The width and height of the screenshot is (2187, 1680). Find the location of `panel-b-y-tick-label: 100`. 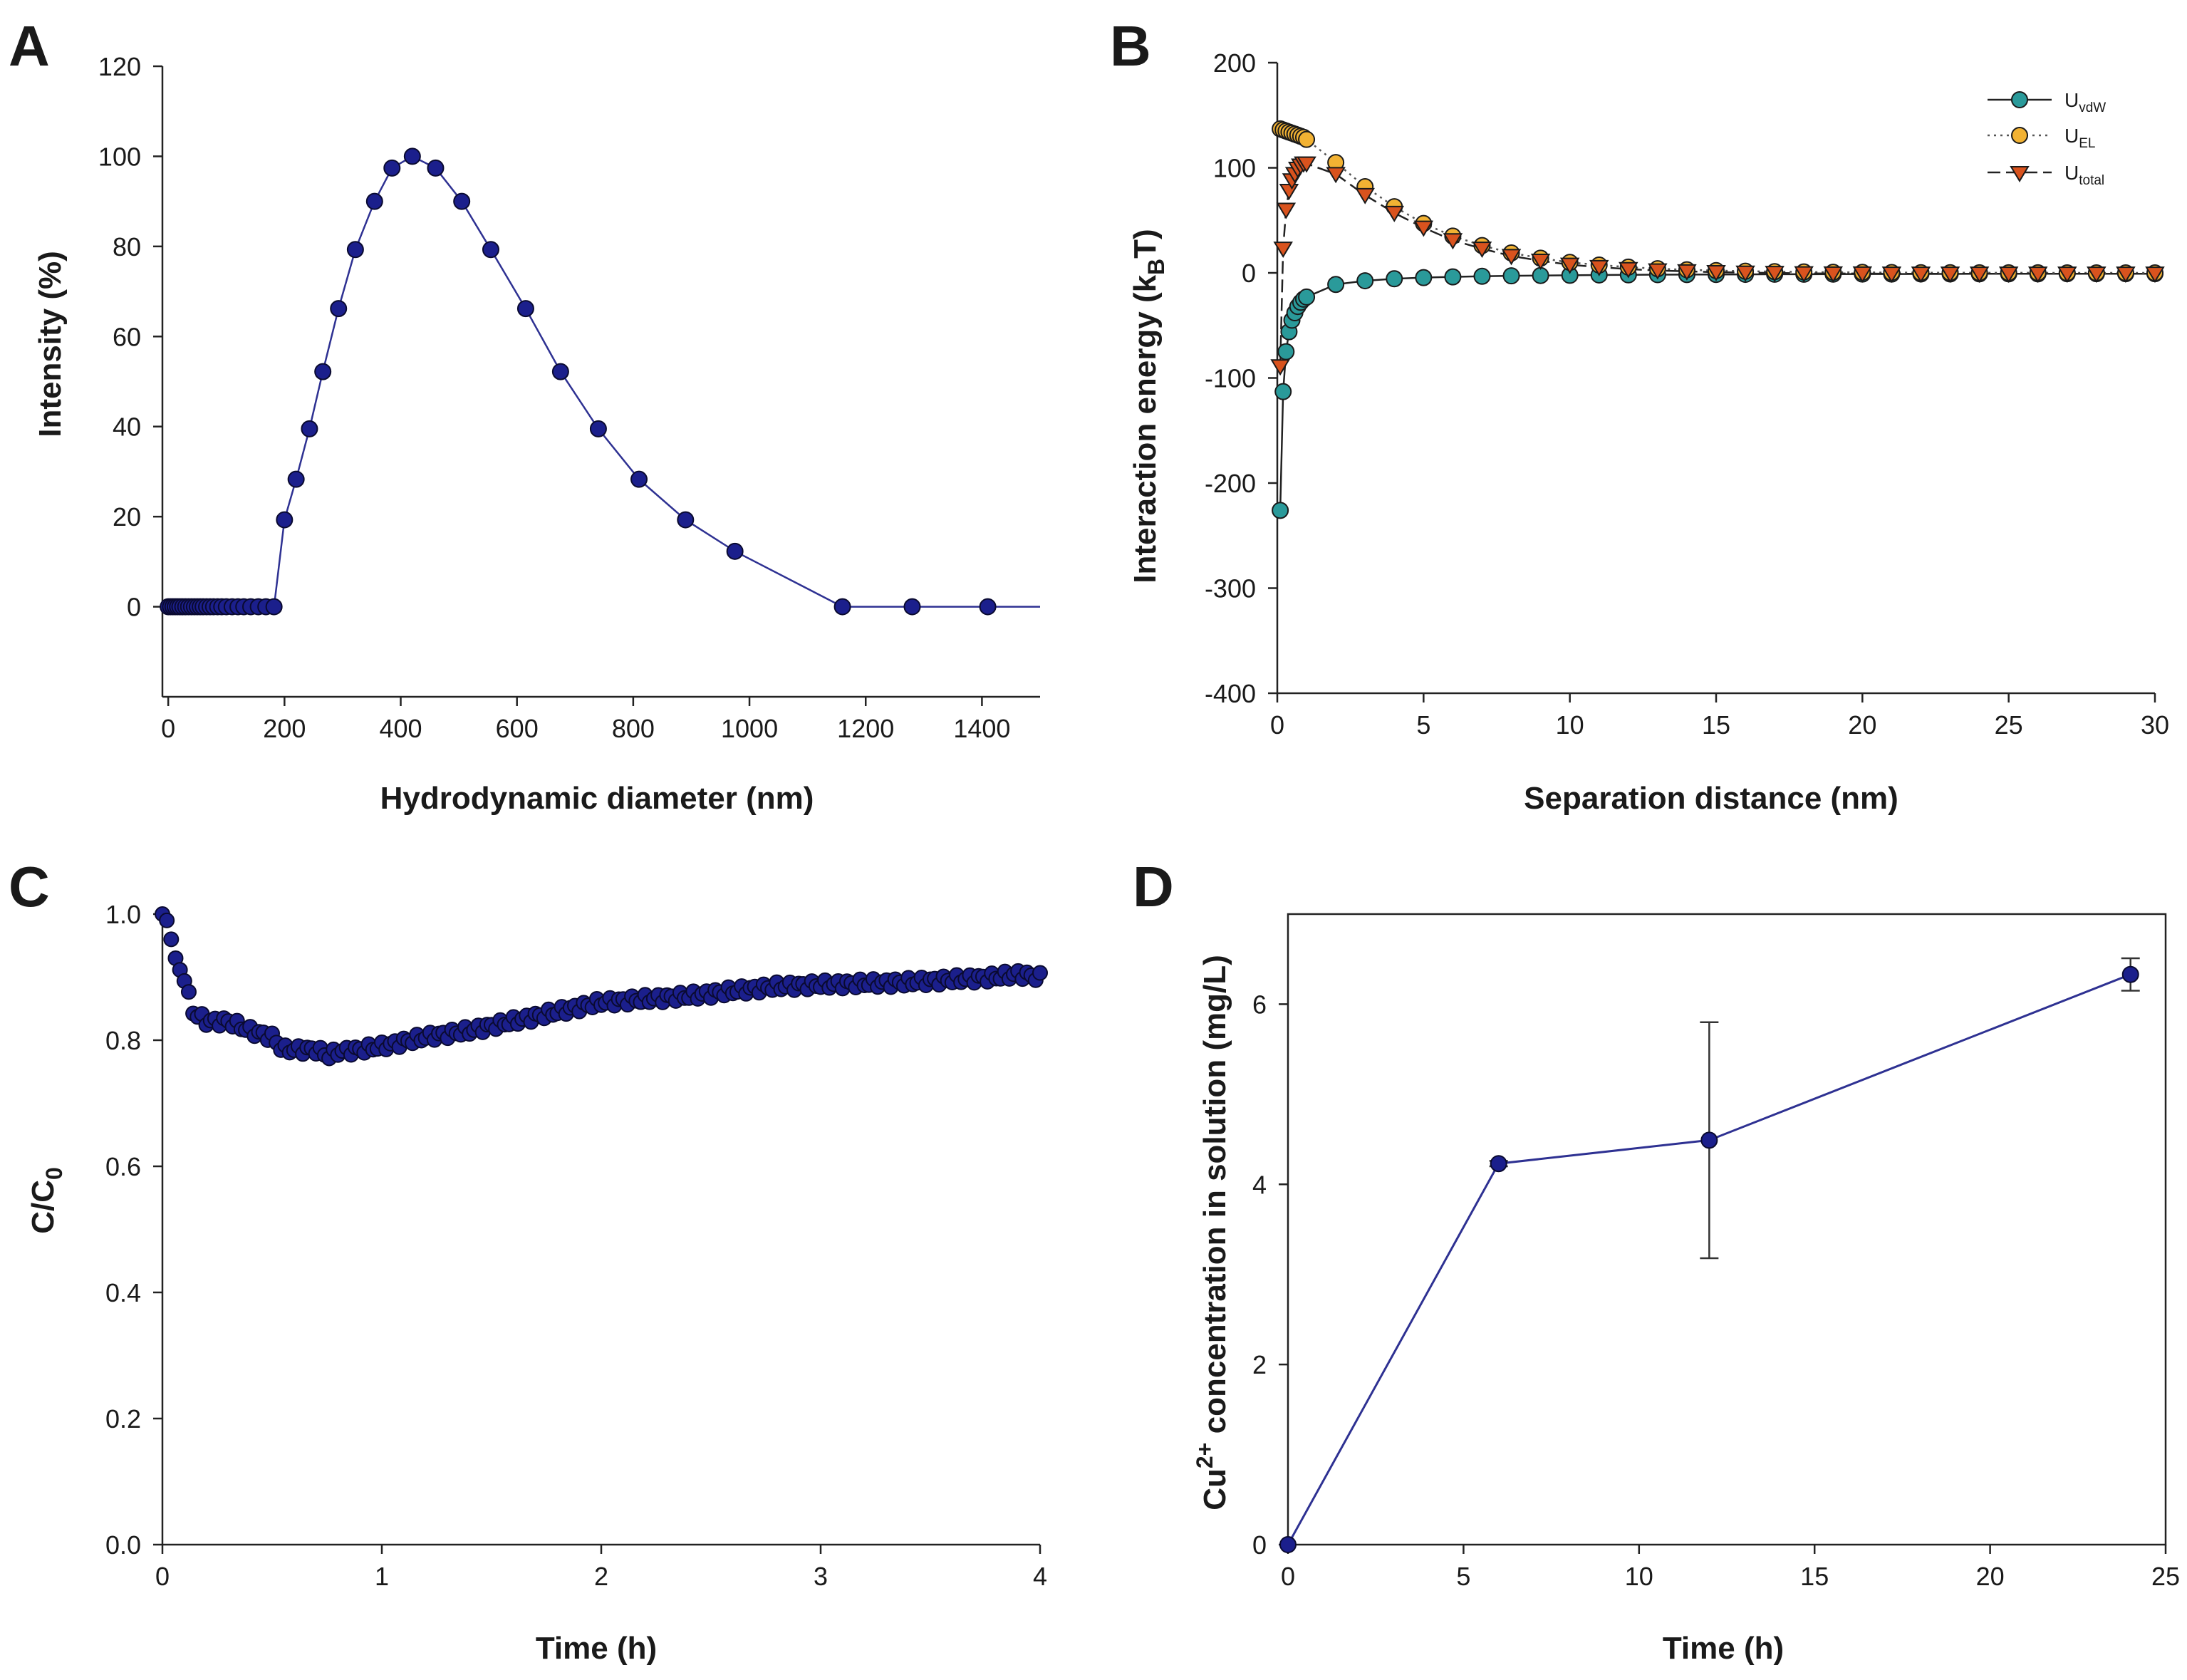

panel-b-y-tick-label: 100 is located at coordinates (1235, 168).